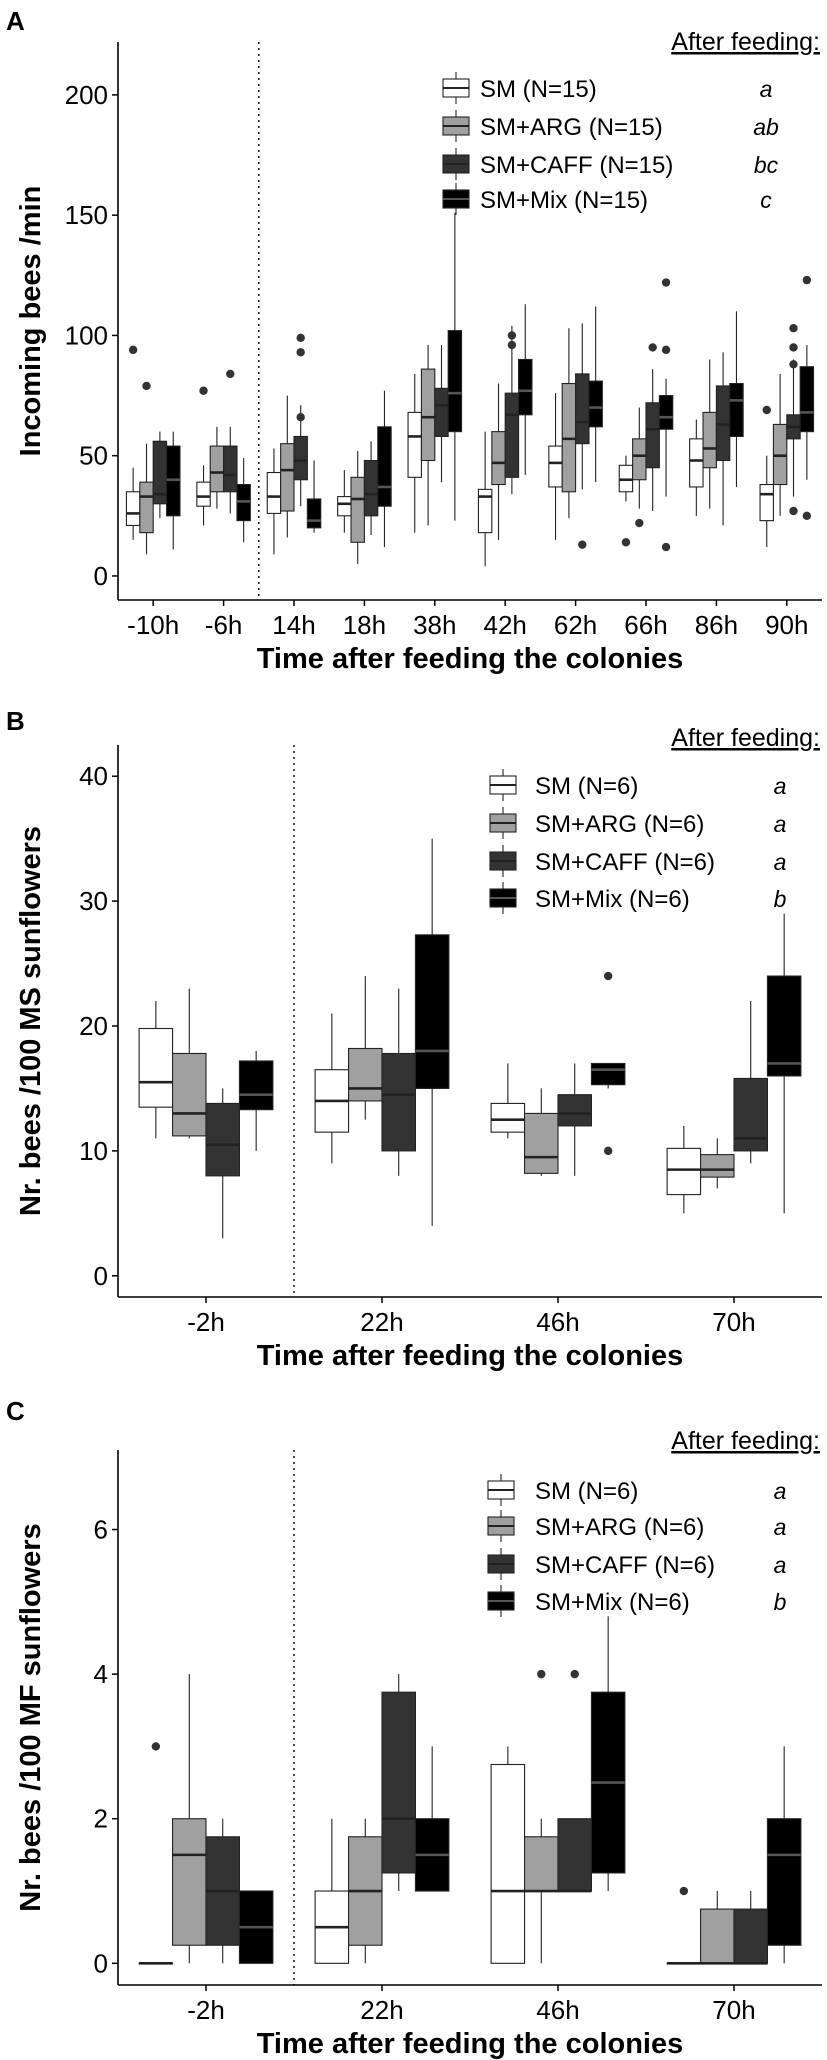  What do you see at coordinates (786, 625) in the screenshot?
I see `panel-a-xtick-label: 90h` at bounding box center [786, 625].